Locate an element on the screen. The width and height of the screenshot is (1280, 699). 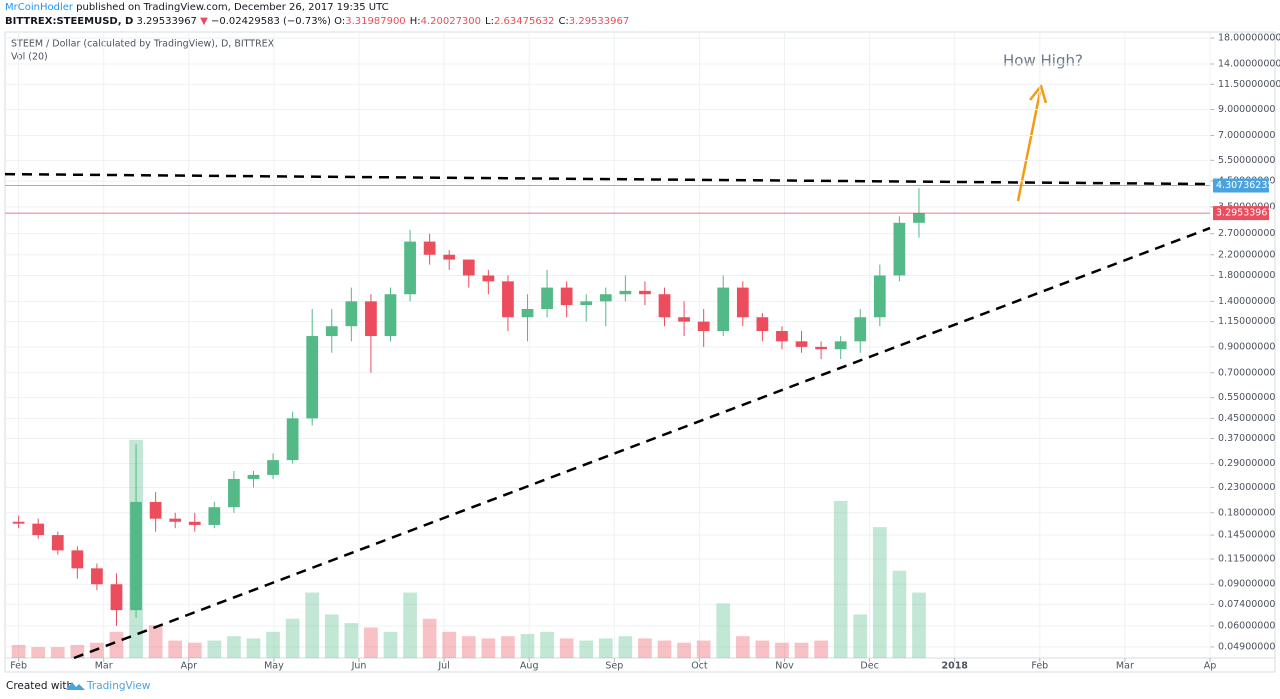
x-tick-label: Apr is located at coordinates (189, 666).